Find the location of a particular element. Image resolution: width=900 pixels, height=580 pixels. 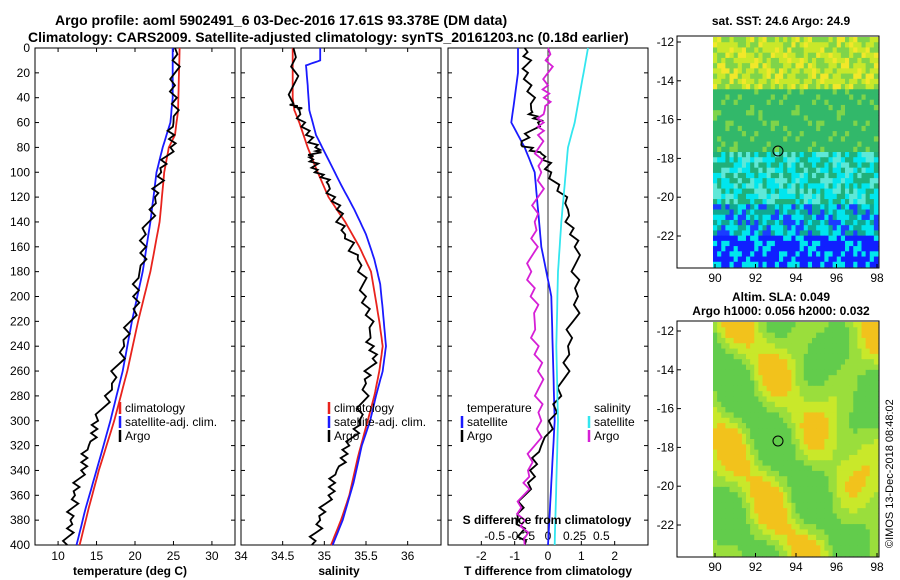

x-tick-label: -2 is located at coordinates (481, 556).